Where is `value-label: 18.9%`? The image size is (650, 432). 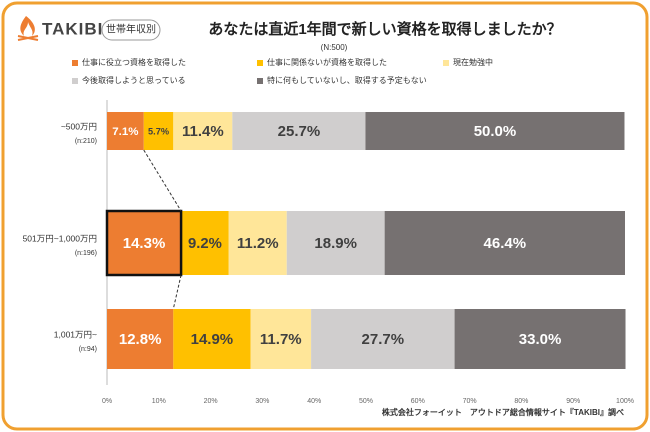
value-label: 18.9% is located at coordinates (335, 243).